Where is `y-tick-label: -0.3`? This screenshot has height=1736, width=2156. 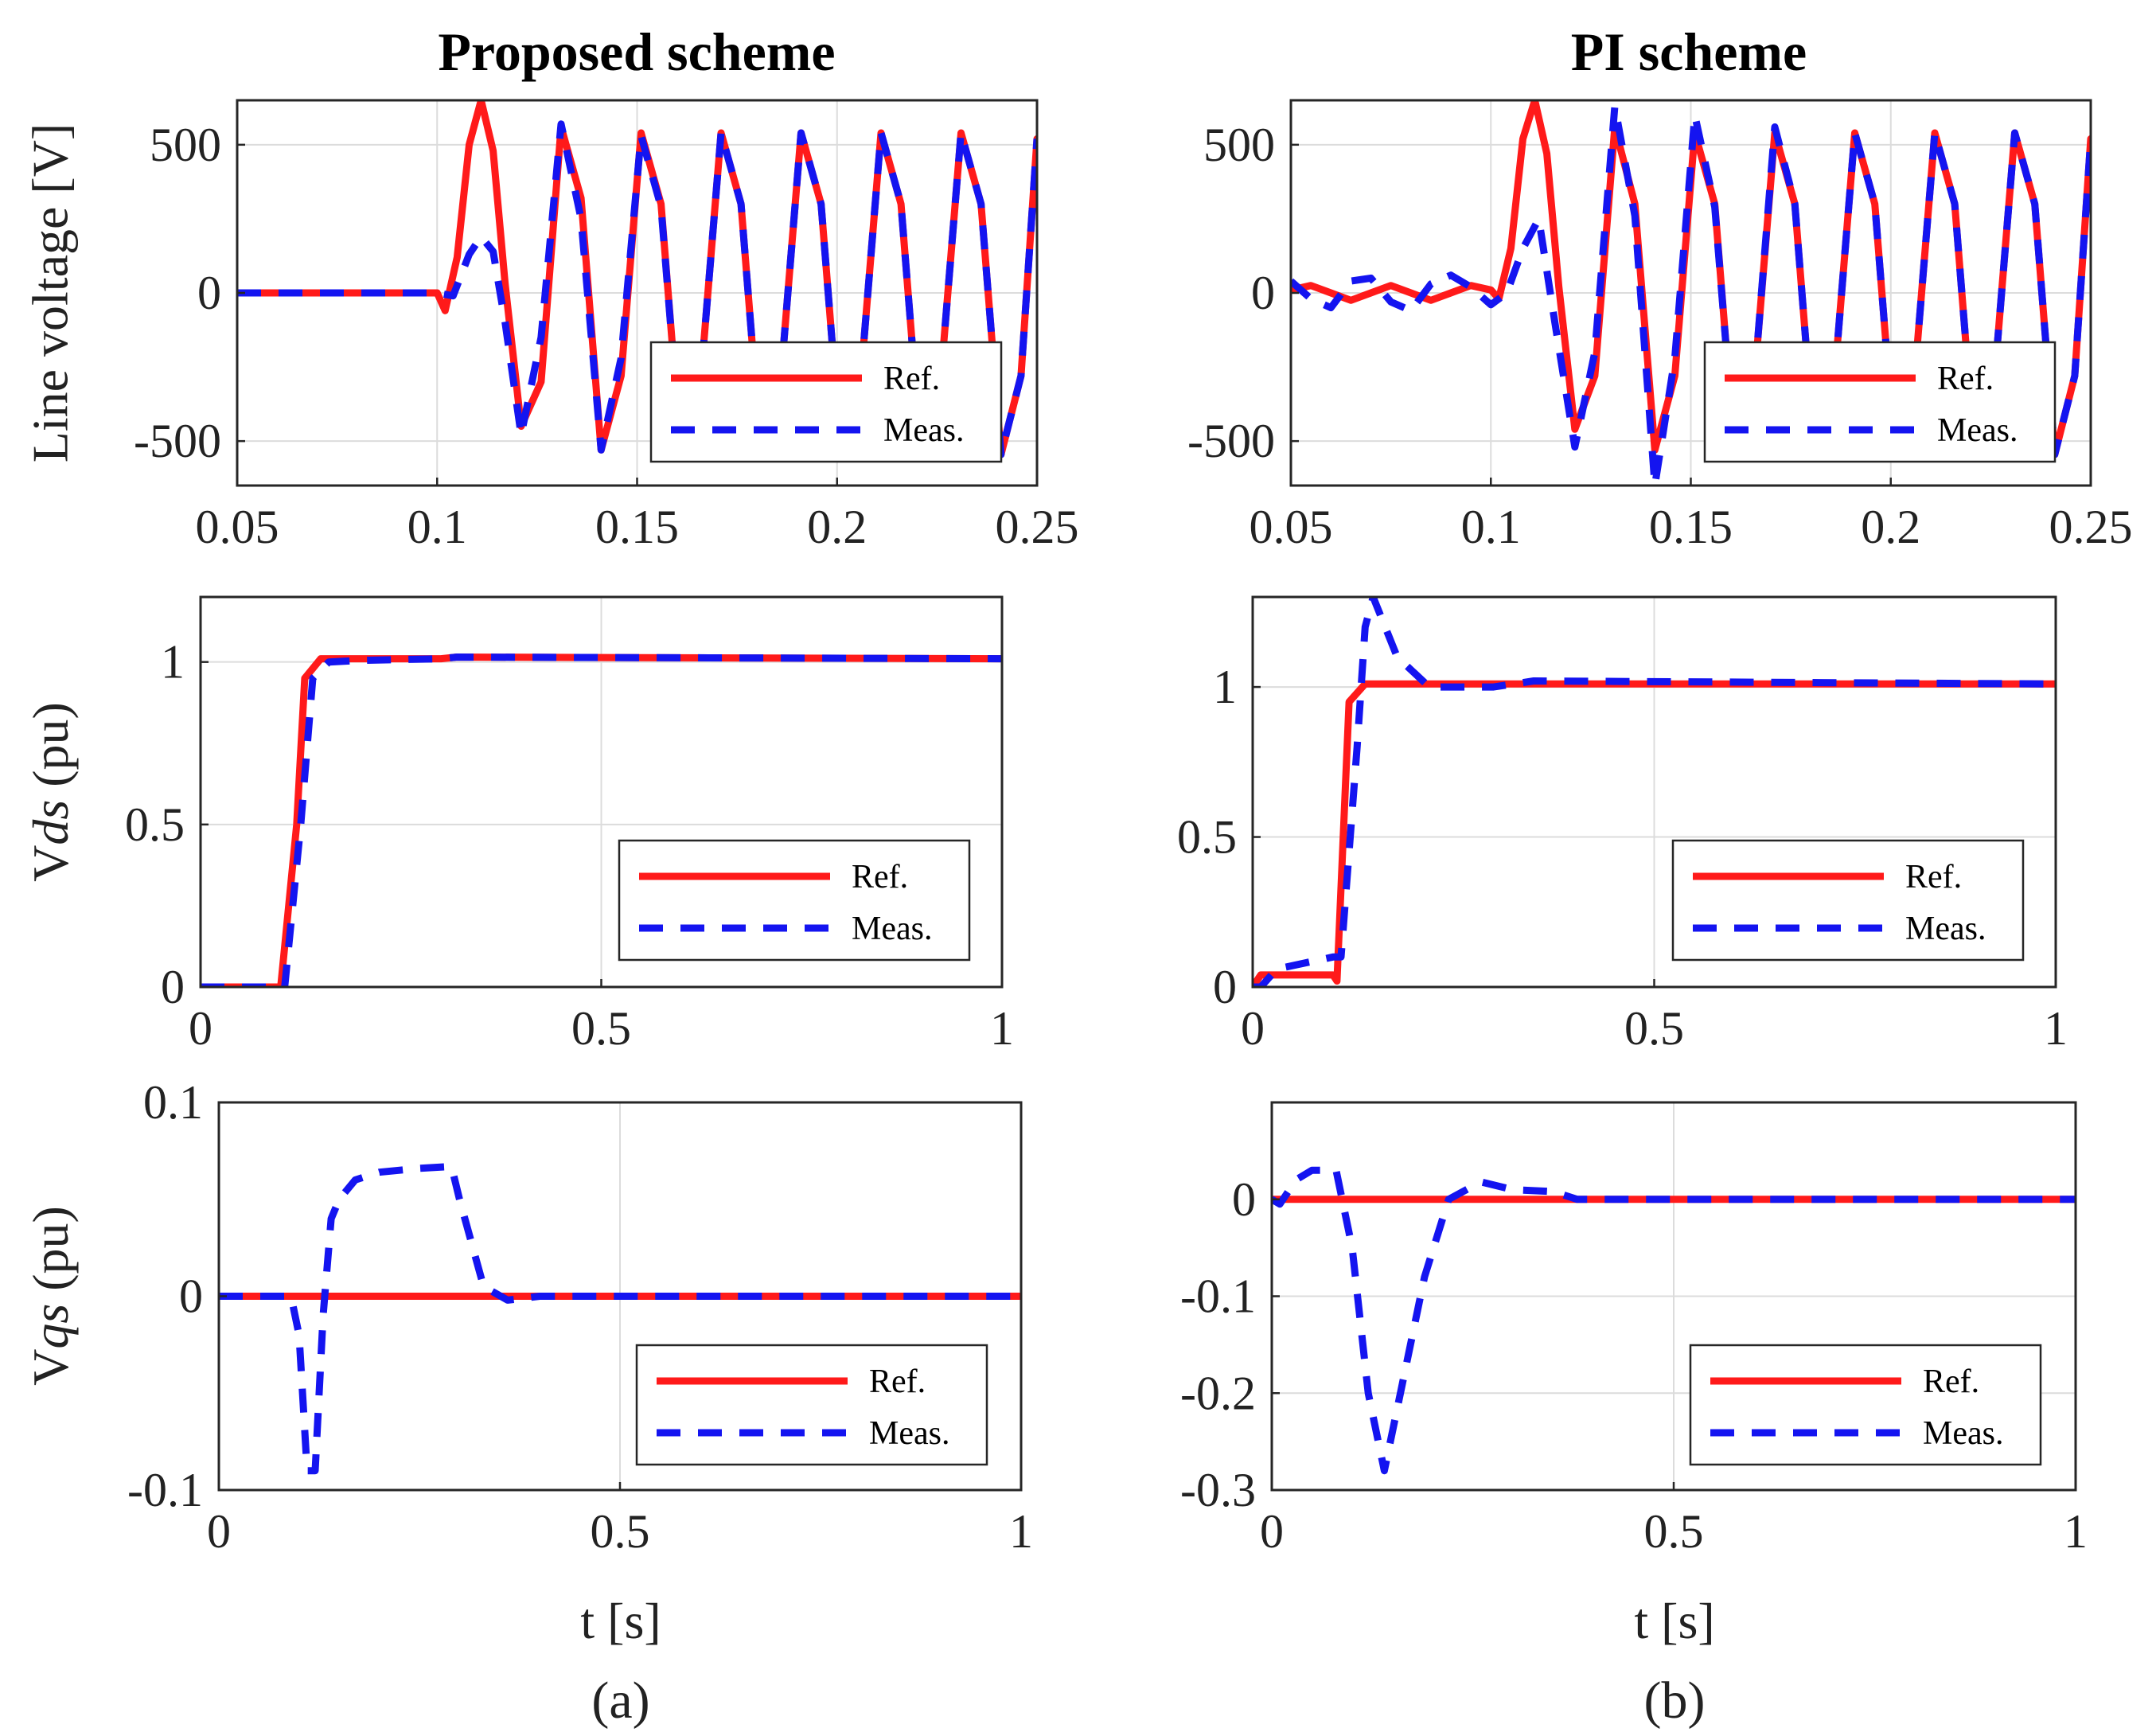 y-tick-label: -0.3 is located at coordinates (1218, 1490).